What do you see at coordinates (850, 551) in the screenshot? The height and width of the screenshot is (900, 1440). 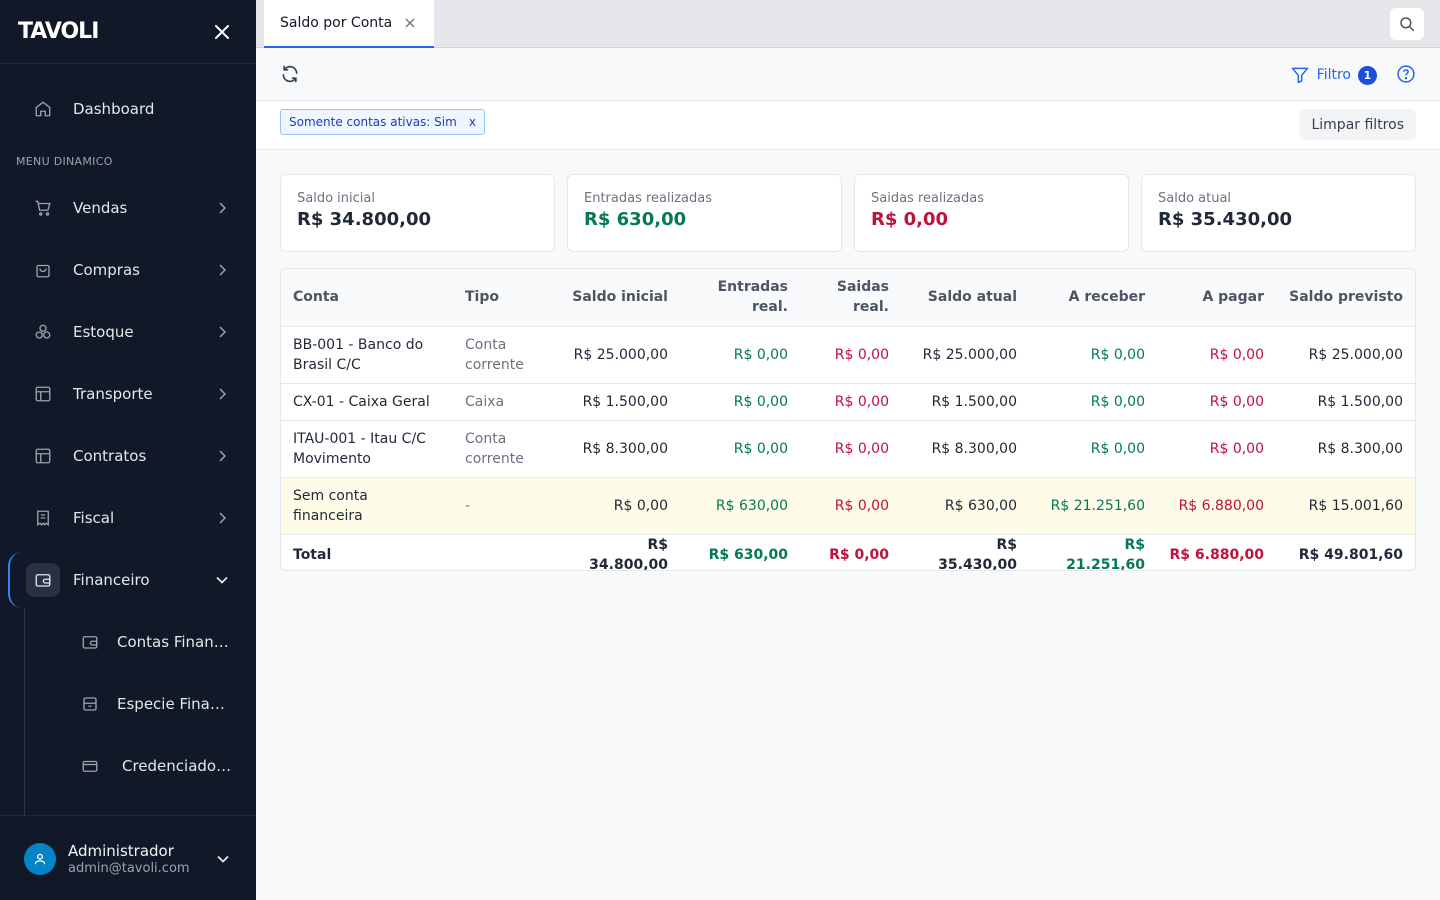 I see `cell-total-saidas: R$ 0,00` at bounding box center [850, 551].